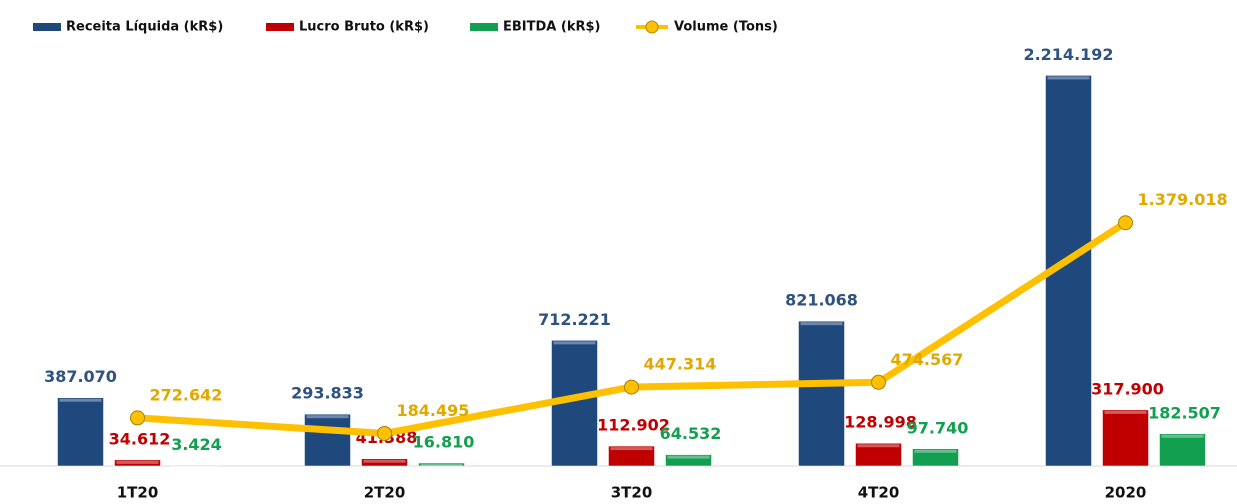  Describe the element at coordinates (385, 493) in the screenshot. I see `x-tick-label: 2T20` at that location.